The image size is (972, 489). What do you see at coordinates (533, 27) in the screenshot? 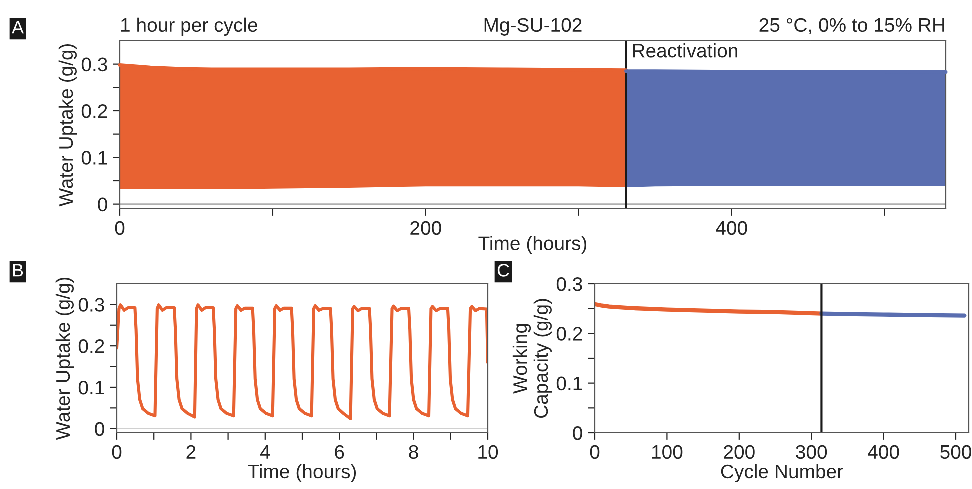
I see `chart-title: Mg-SU-102` at bounding box center [533, 27].